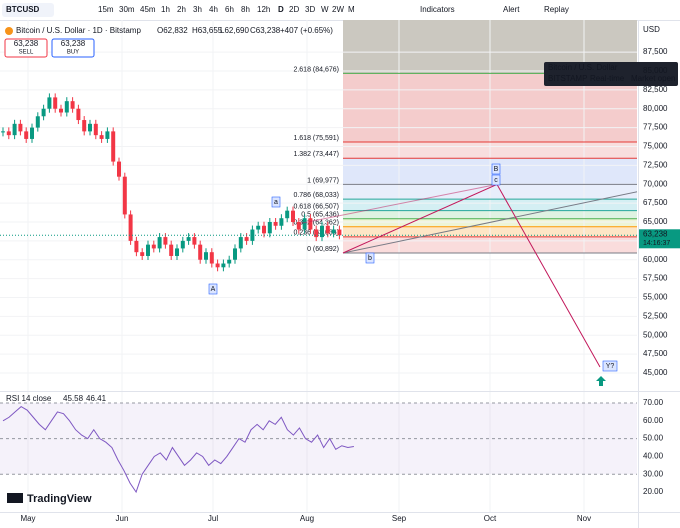  What do you see at coordinates (655, 353) in the screenshot?
I see `price-label: 47,500` at bounding box center [655, 353].